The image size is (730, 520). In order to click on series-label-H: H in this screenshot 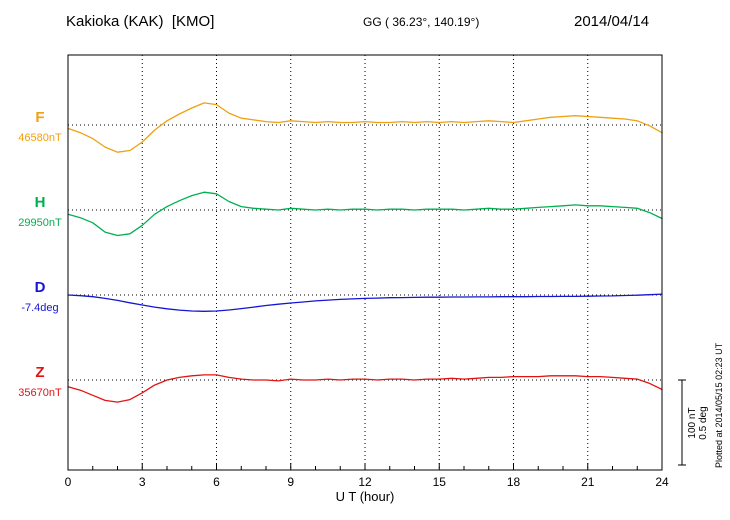, I will do `click(40, 202)`.